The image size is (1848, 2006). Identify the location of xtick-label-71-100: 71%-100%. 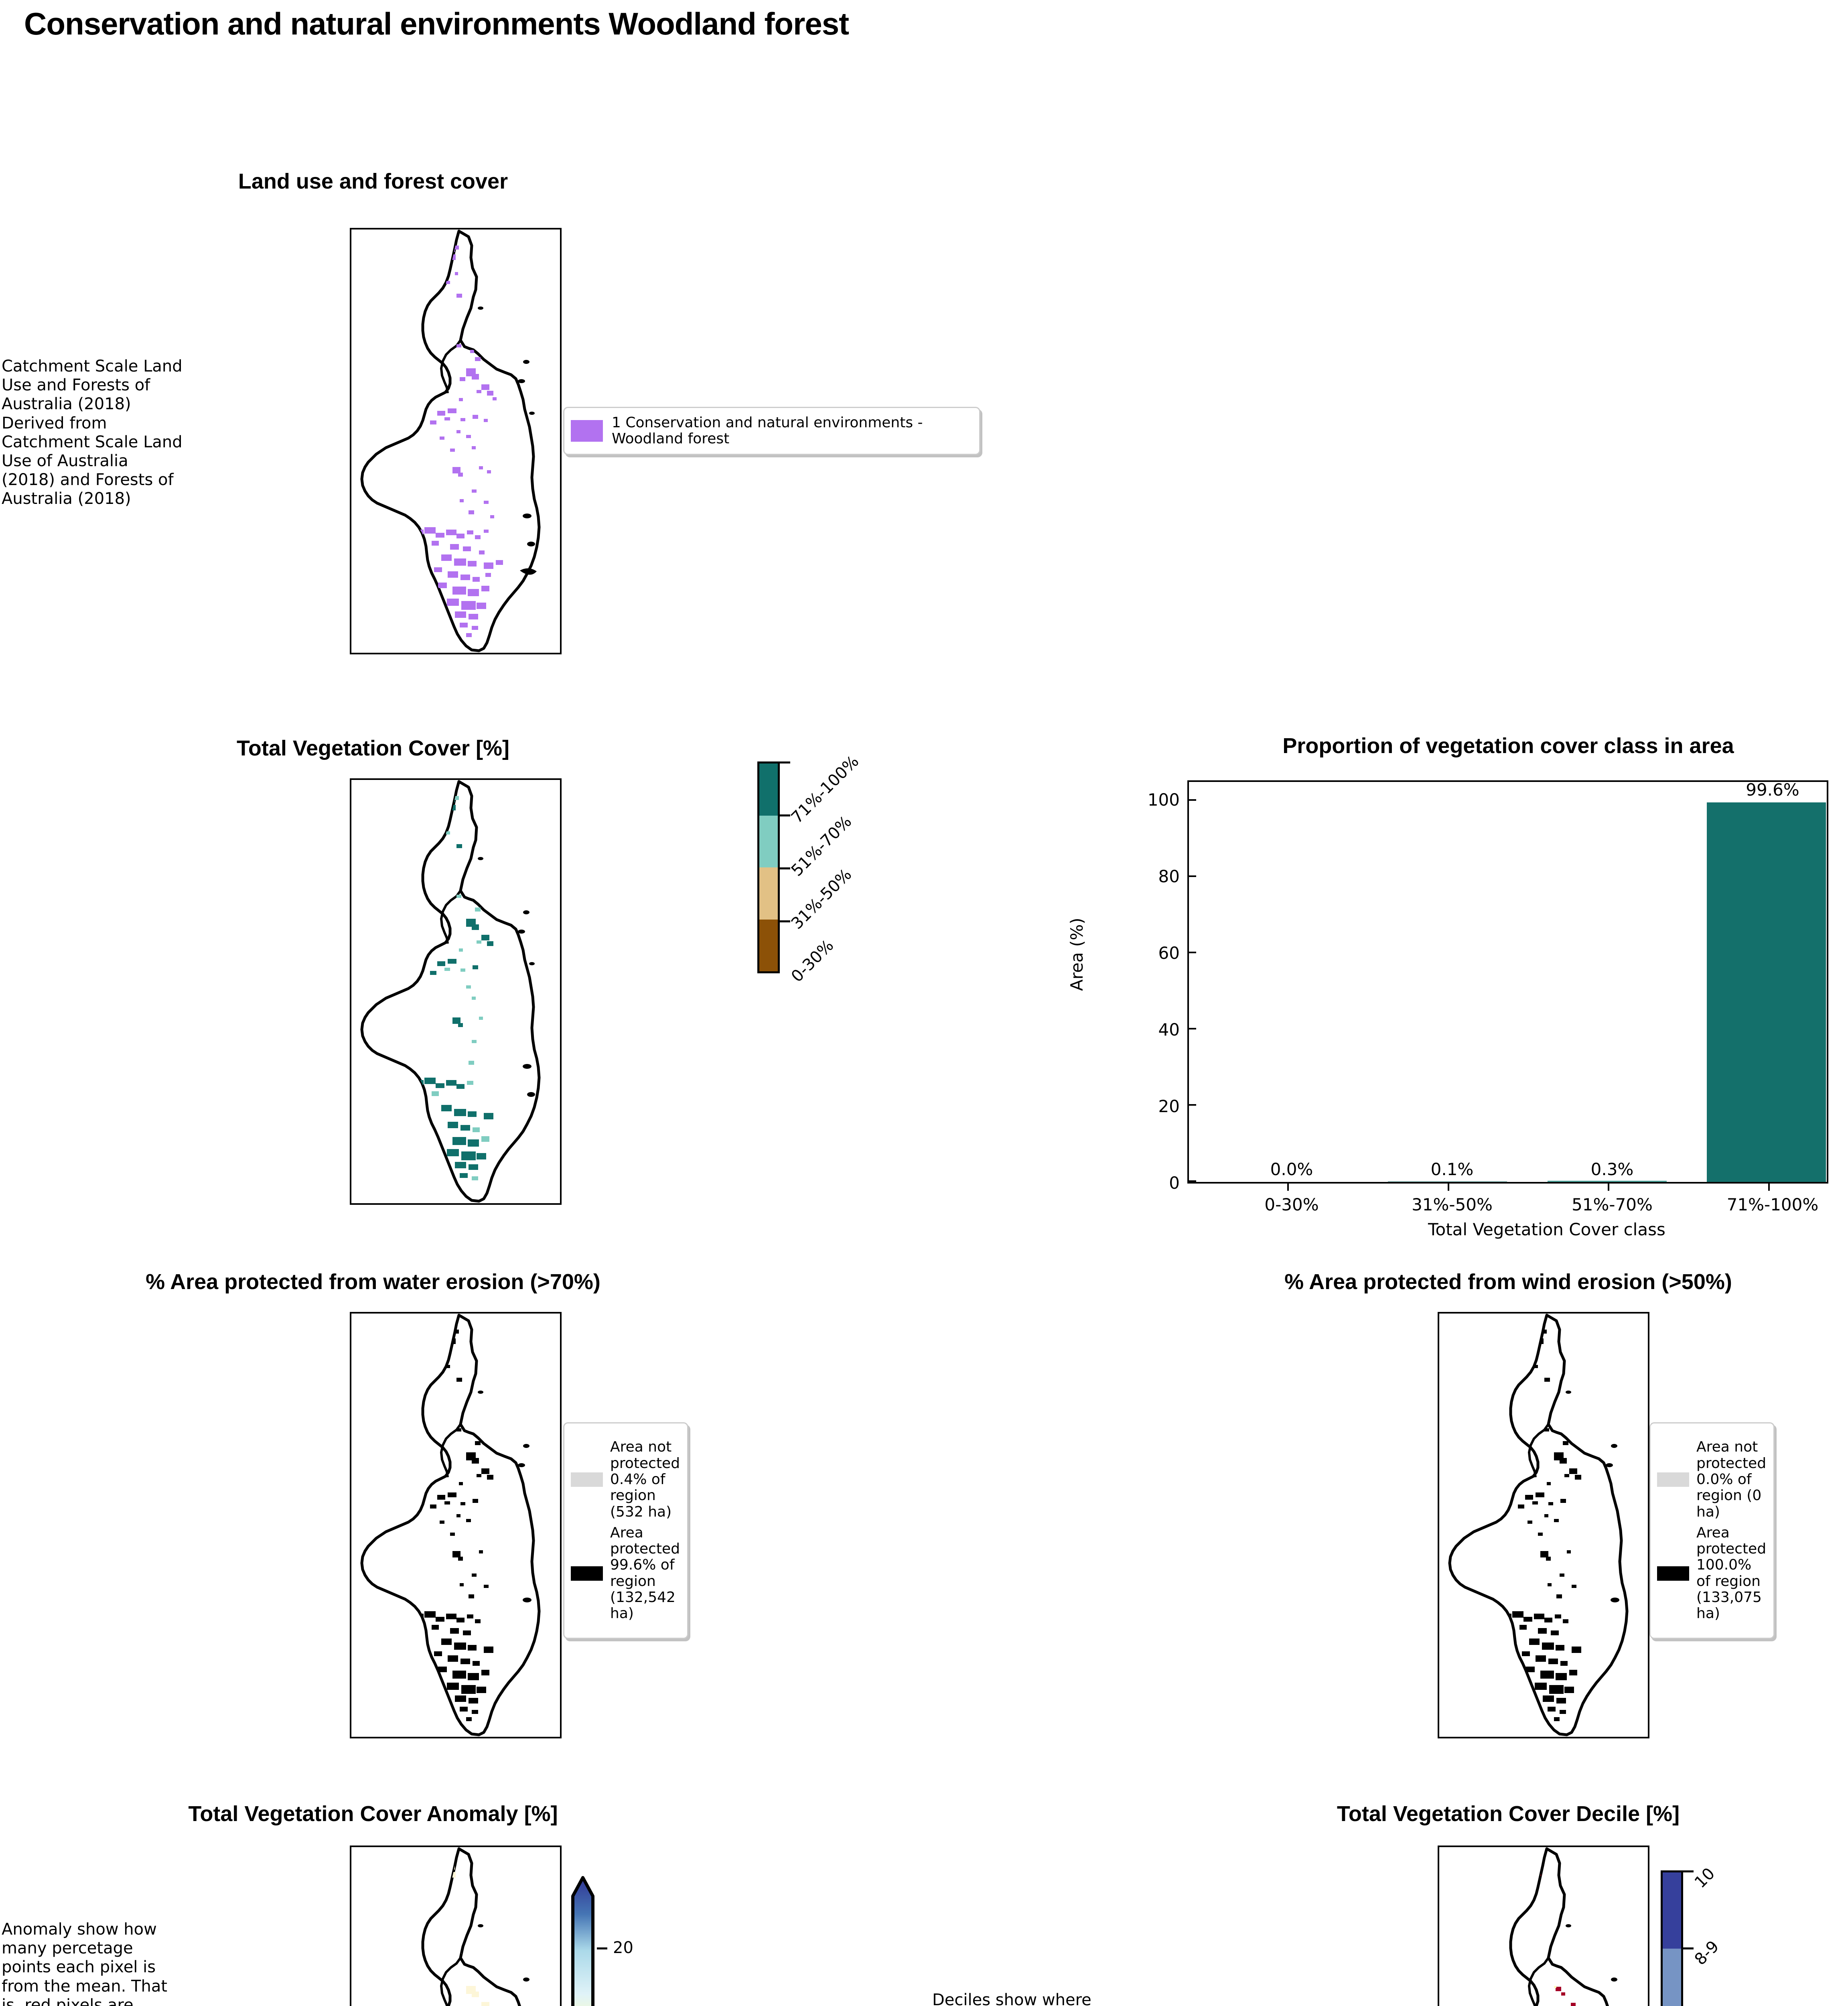
(1772, 1204).